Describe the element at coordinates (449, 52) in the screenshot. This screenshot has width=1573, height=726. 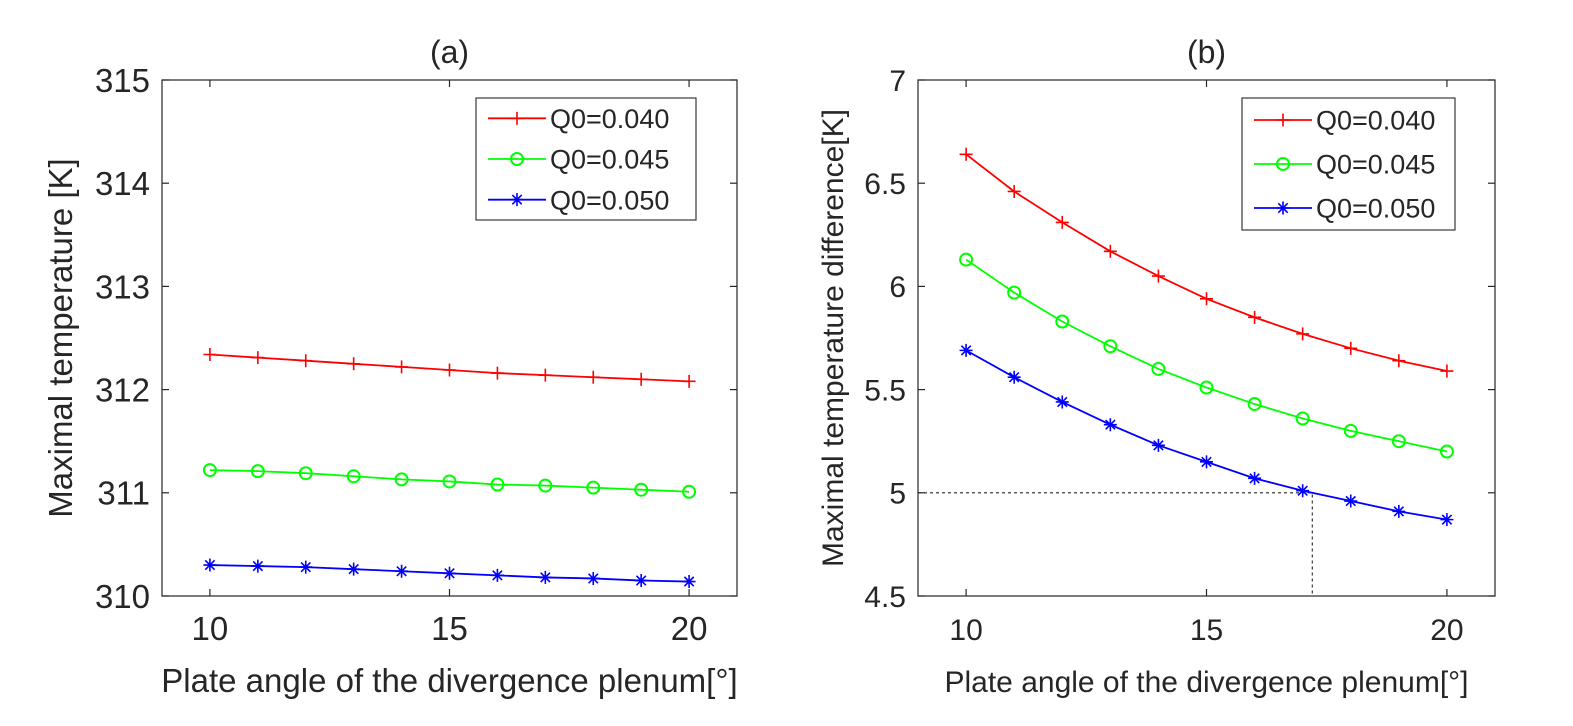
I see `panel-title: (a)` at that location.